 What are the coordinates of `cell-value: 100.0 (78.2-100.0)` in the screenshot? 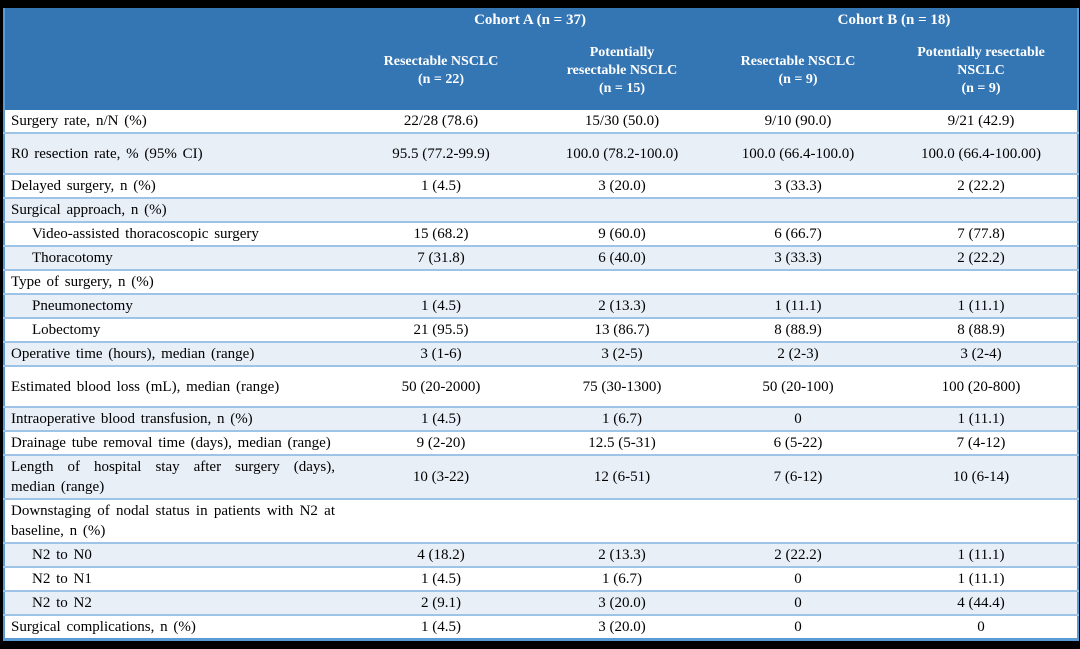 It's located at (622, 153).